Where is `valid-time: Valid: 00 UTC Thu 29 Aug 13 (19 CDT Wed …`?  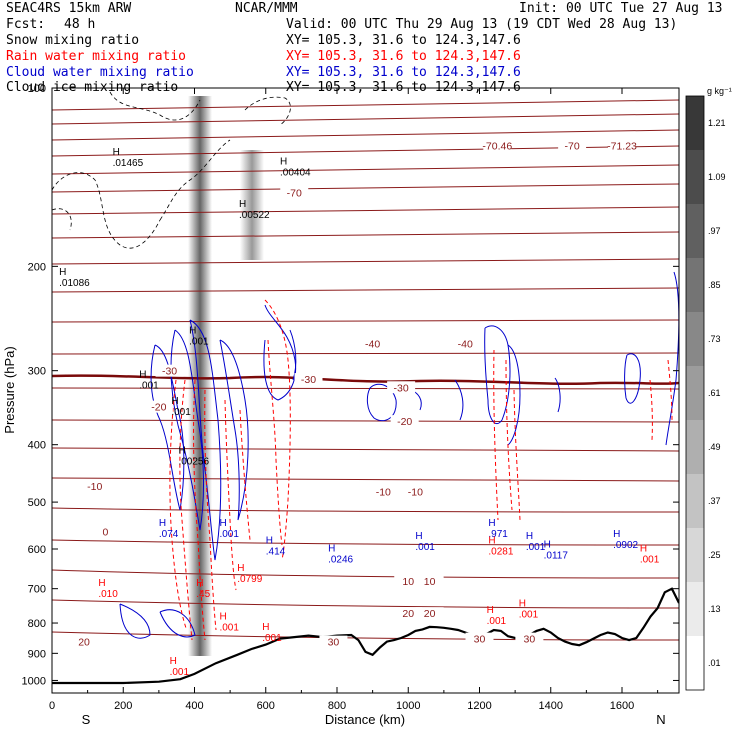 valid-time: Valid: 00 UTC Thu 29 Aug 13 (19 CDT Wed … is located at coordinates (482, 24).